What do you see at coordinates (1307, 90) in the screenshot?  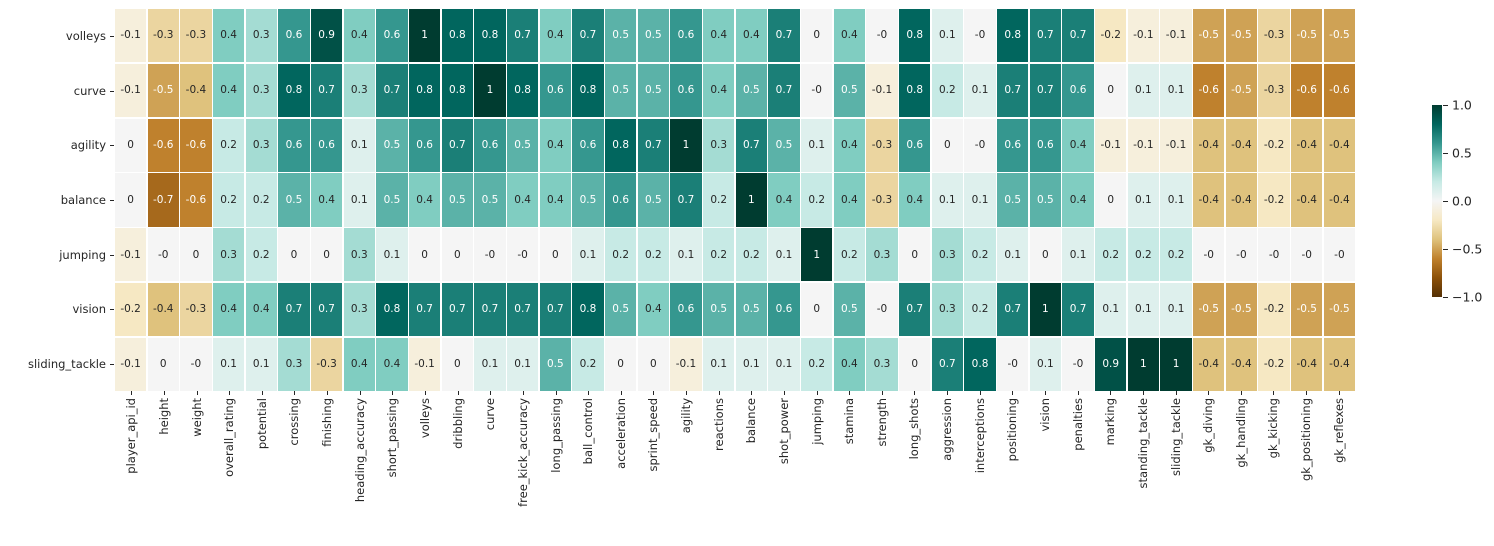 I see `heatmap-cell-curve-gk_positioning: -0.6` at bounding box center [1307, 90].